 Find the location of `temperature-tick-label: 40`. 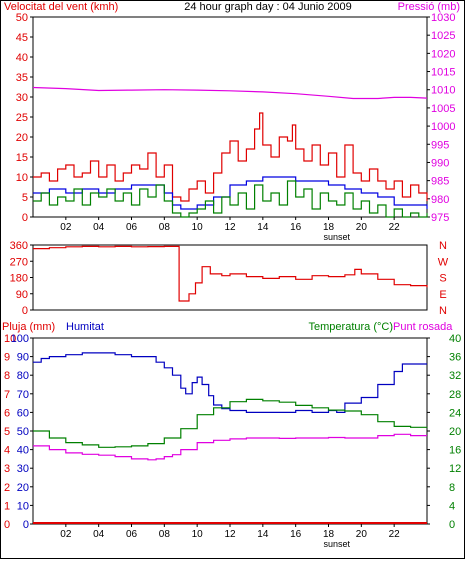

temperature-tick-label: 40 is located at coordinates (455, 339).